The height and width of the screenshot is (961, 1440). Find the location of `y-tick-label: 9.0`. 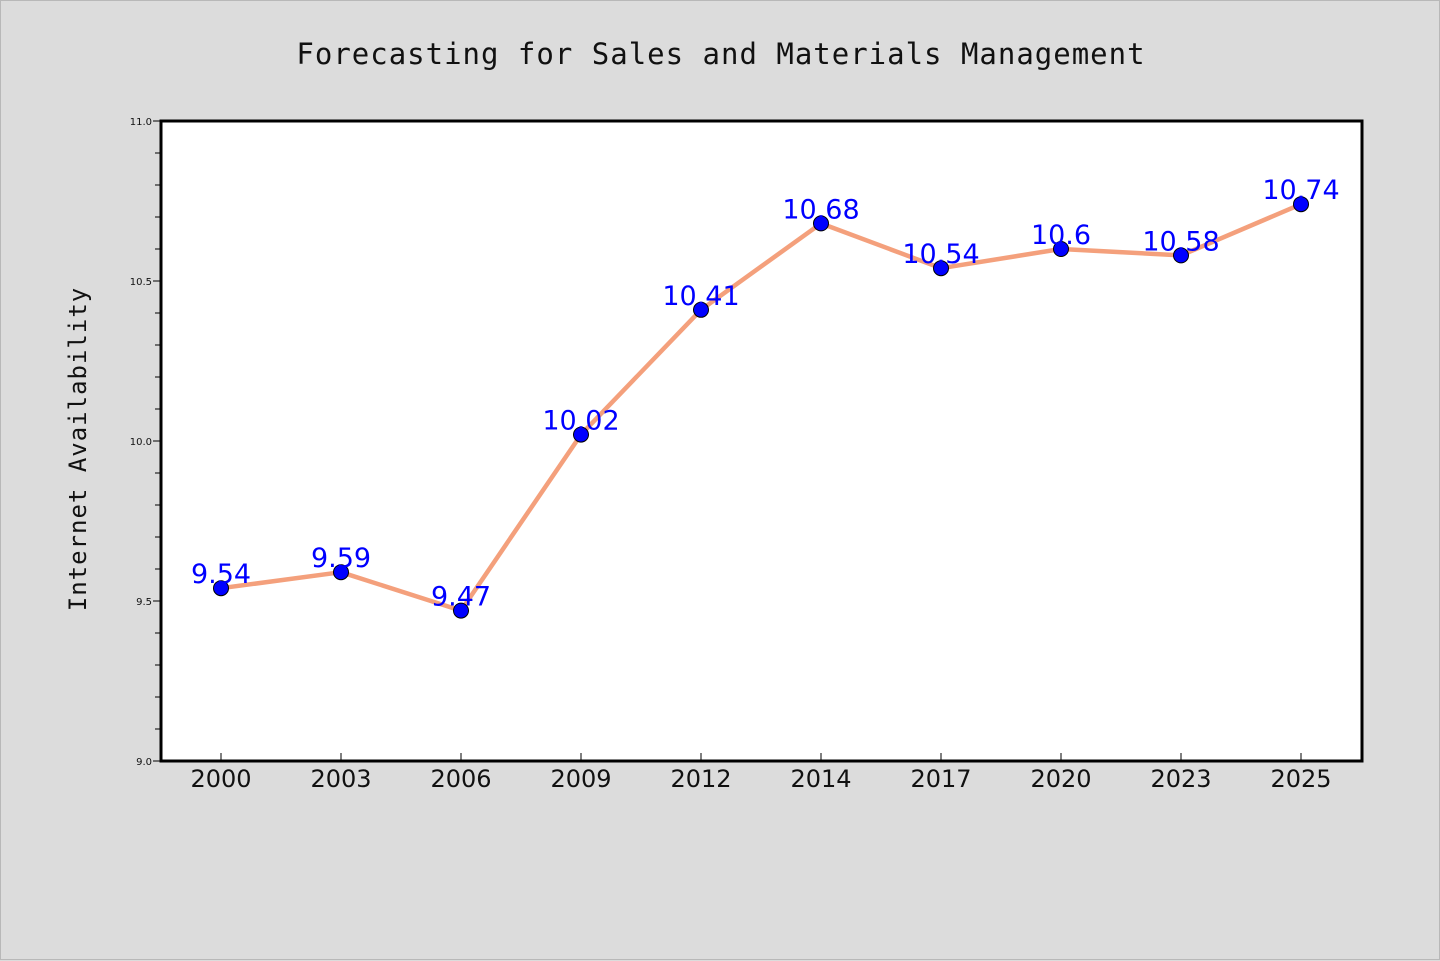

y-tick-label: 9.0 is located at coordinates (144, 762).